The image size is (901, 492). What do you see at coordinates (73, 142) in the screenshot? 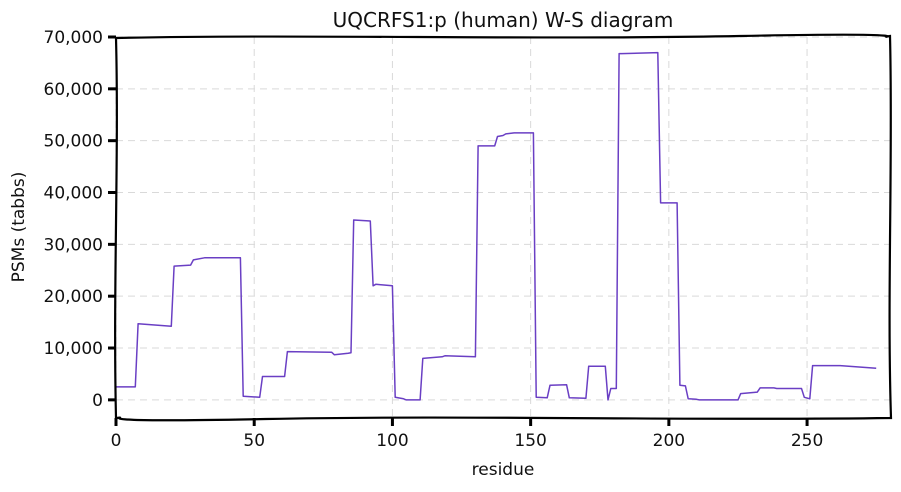
I see `y-tick-label-5: 50,000` at bounding box center [73, 142].